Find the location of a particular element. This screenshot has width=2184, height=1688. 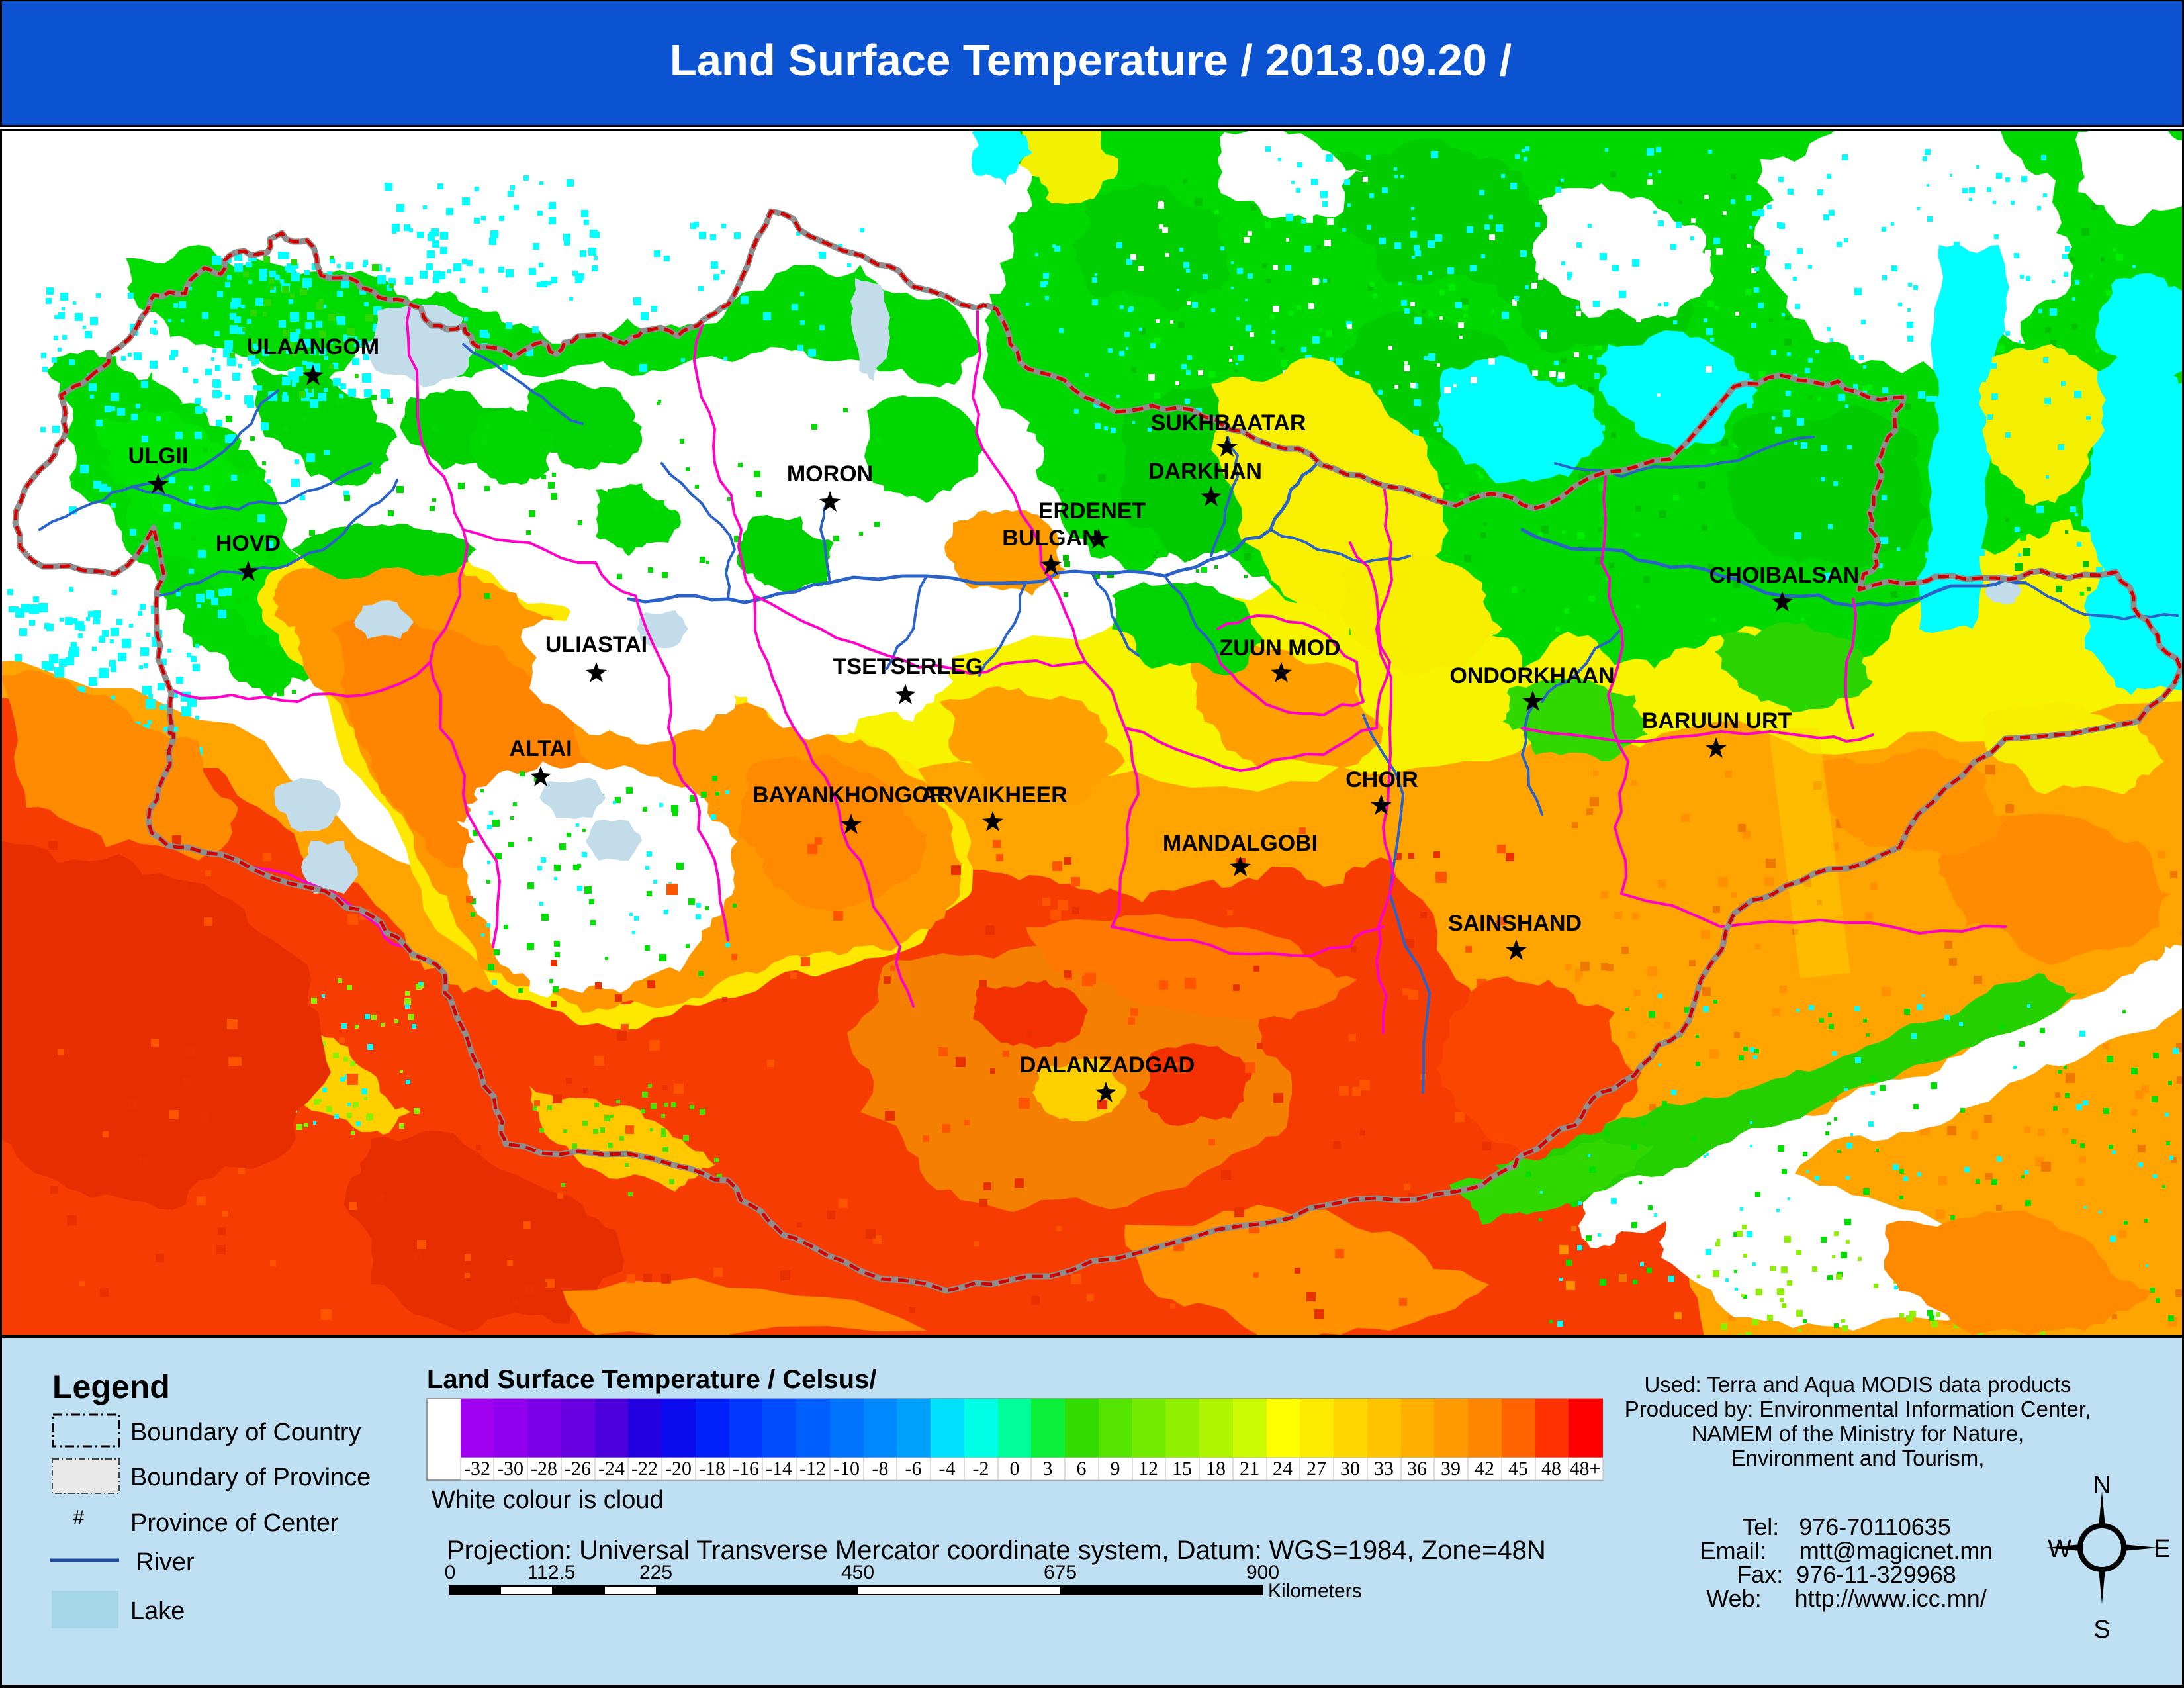

svg-text: 3 is located at coordinates (1048, 1468).